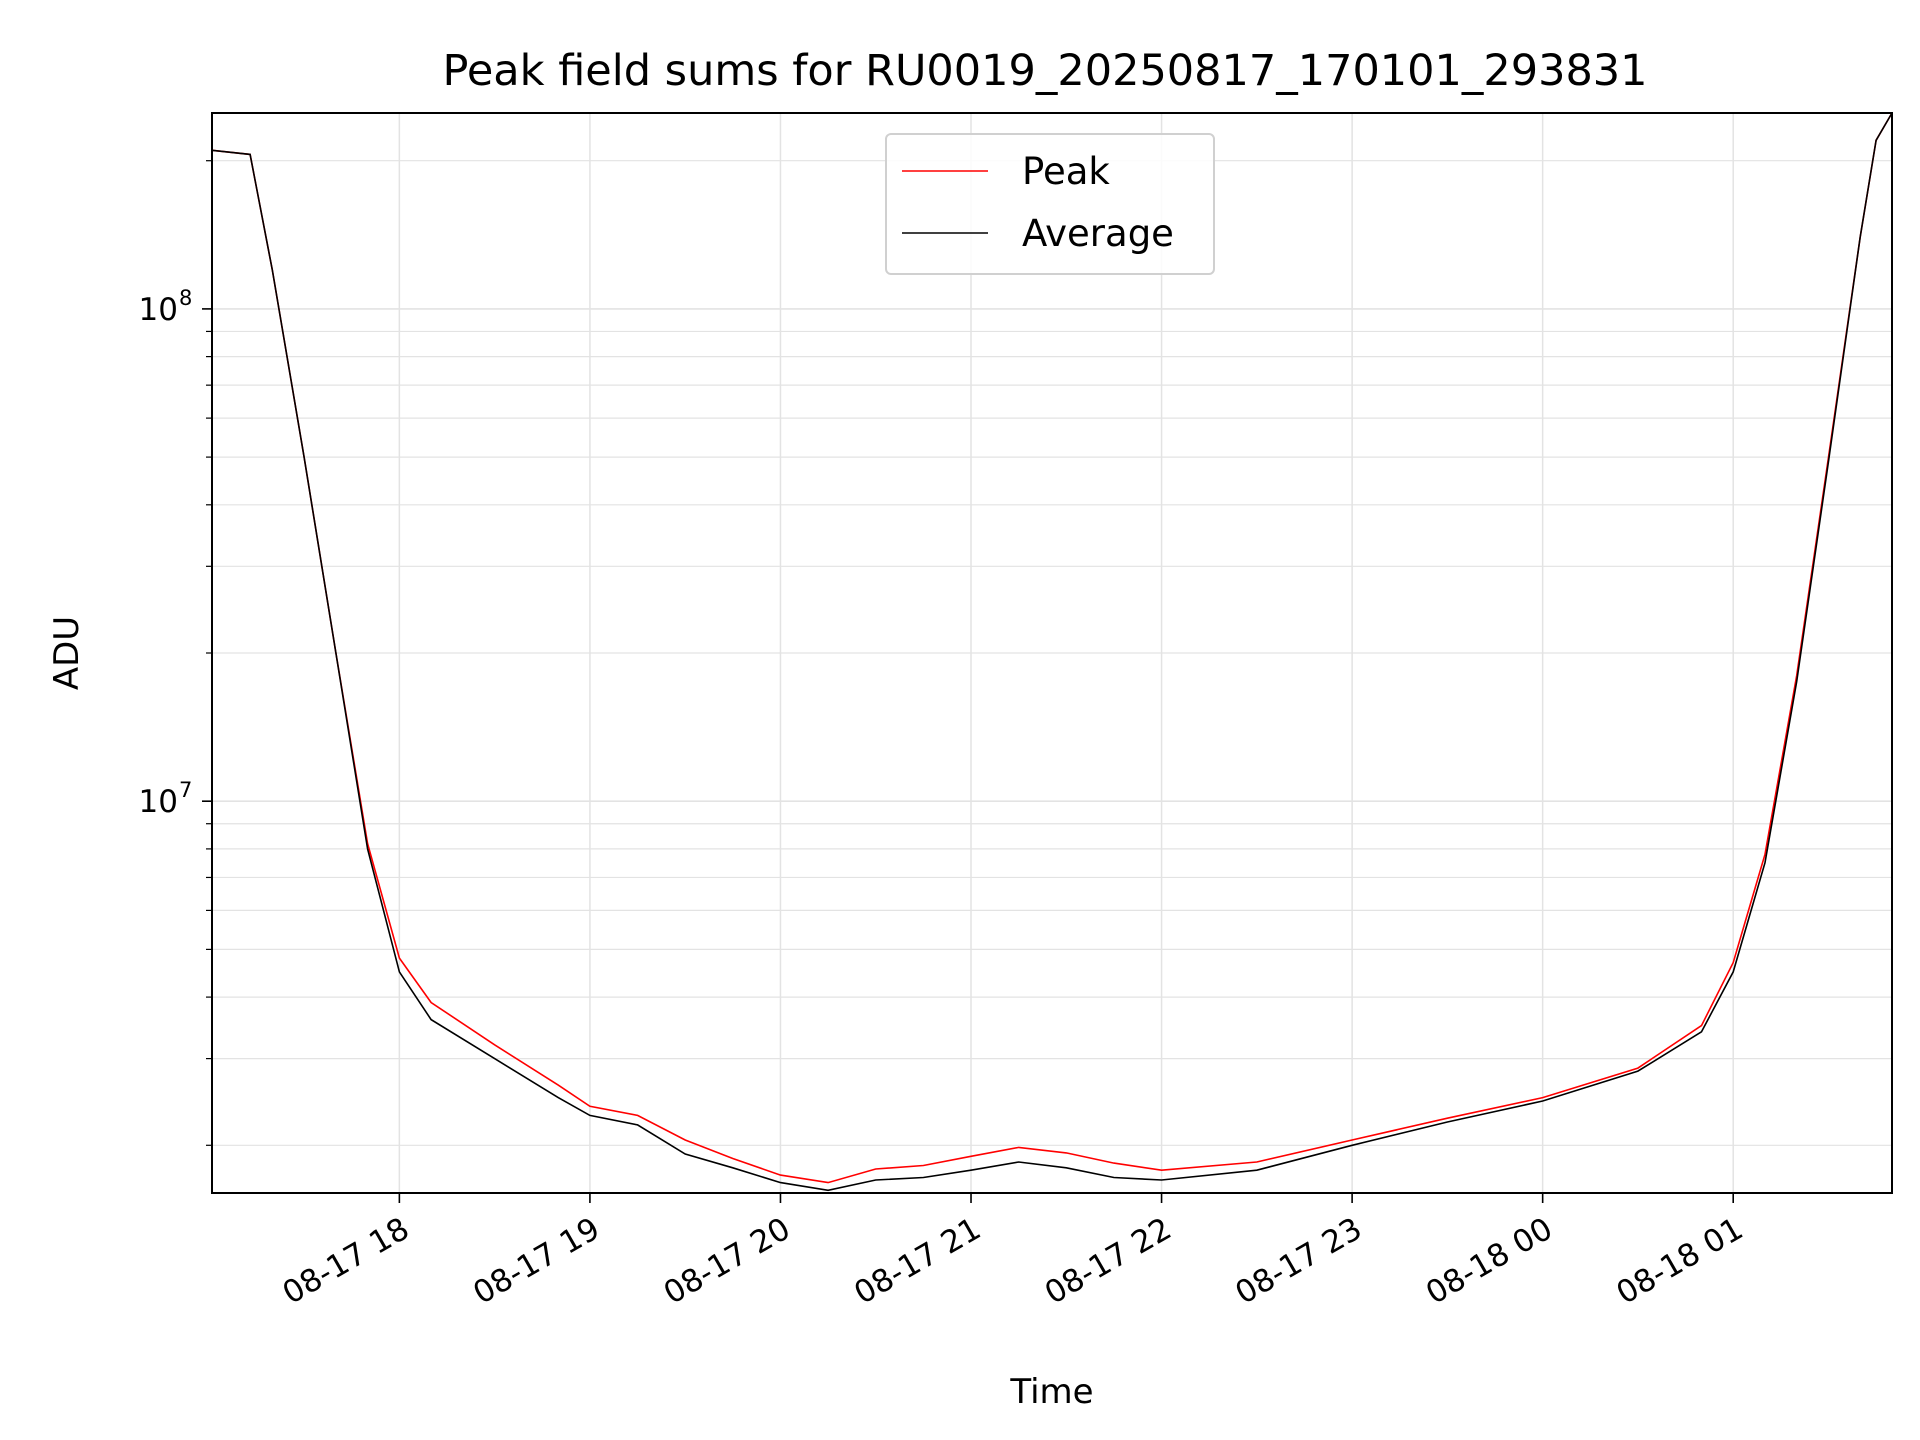 The width and height of the screenshot is (1920, 1440). I want to click on y-axis-label: ADU, so click(67, 653).